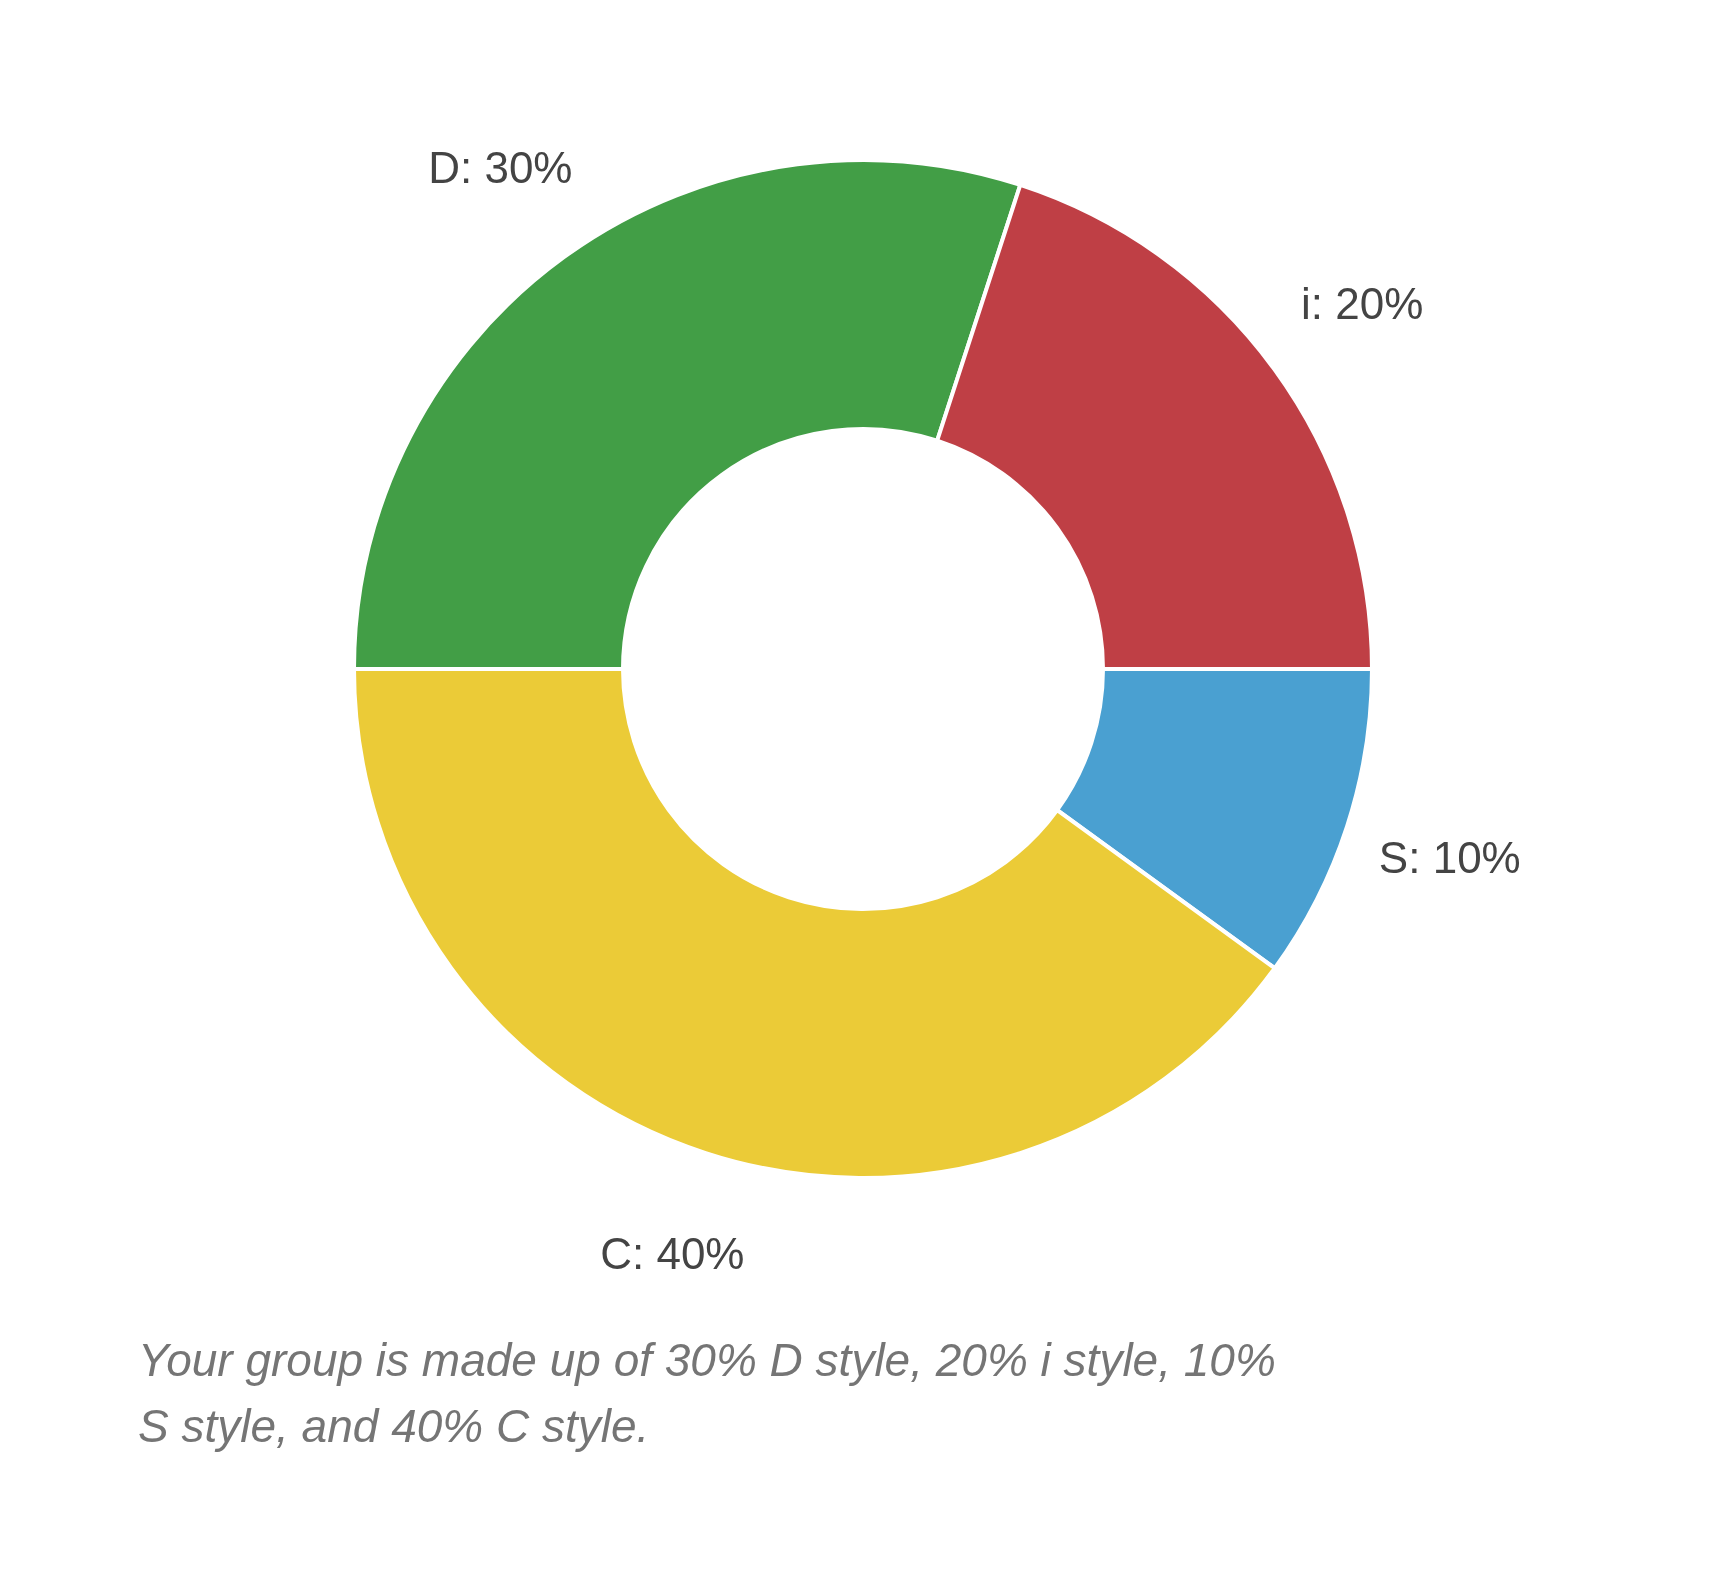 This screenshot has height=1584, width=1728. Describe the element at coordinates (500, 167) in the screenshot. I see `slice-label: D: 30%` at that location.